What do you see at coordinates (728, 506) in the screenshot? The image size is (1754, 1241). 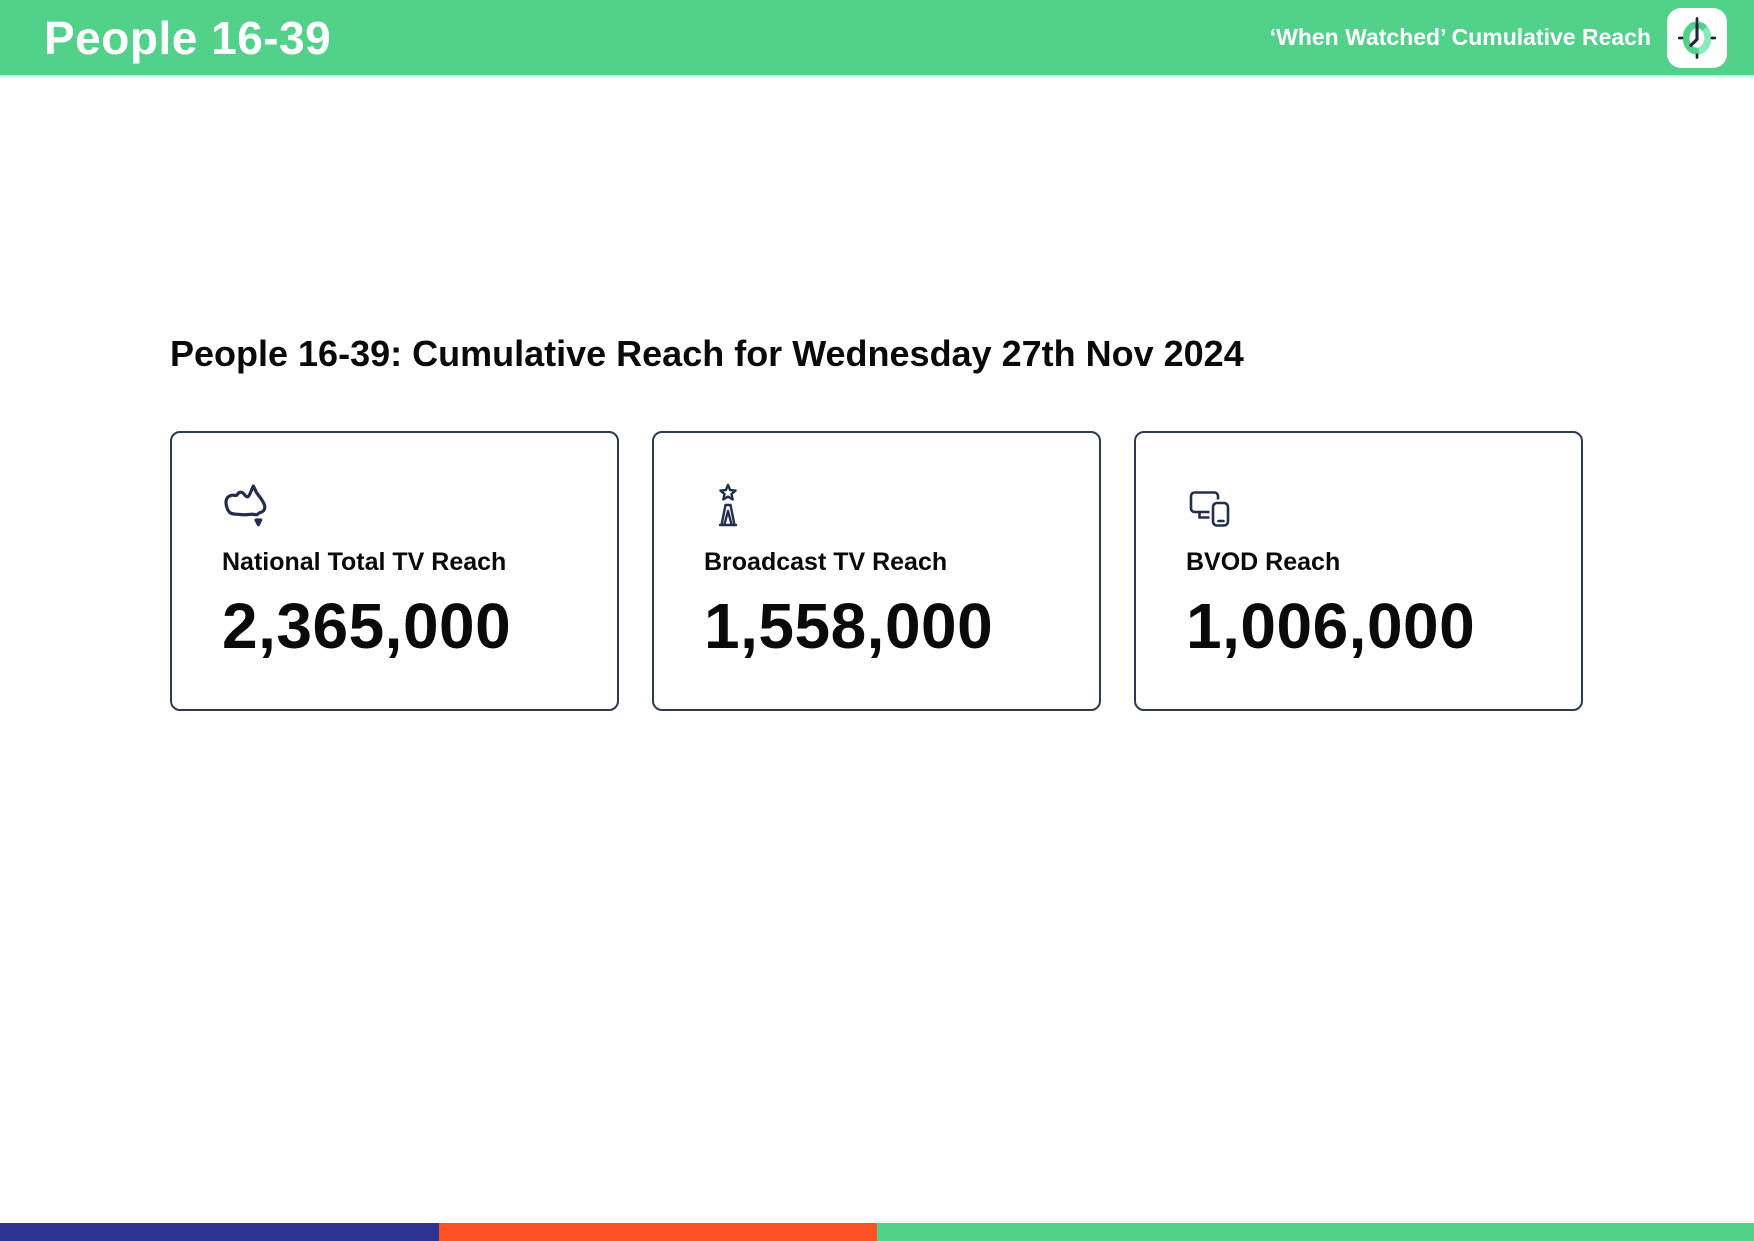 I see `broadcast-tower-icon` at bounding box center [728, 506].